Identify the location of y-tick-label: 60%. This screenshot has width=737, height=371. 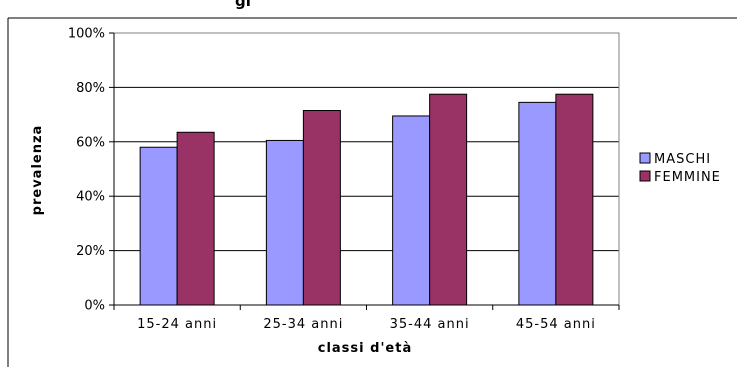
(90, 142).